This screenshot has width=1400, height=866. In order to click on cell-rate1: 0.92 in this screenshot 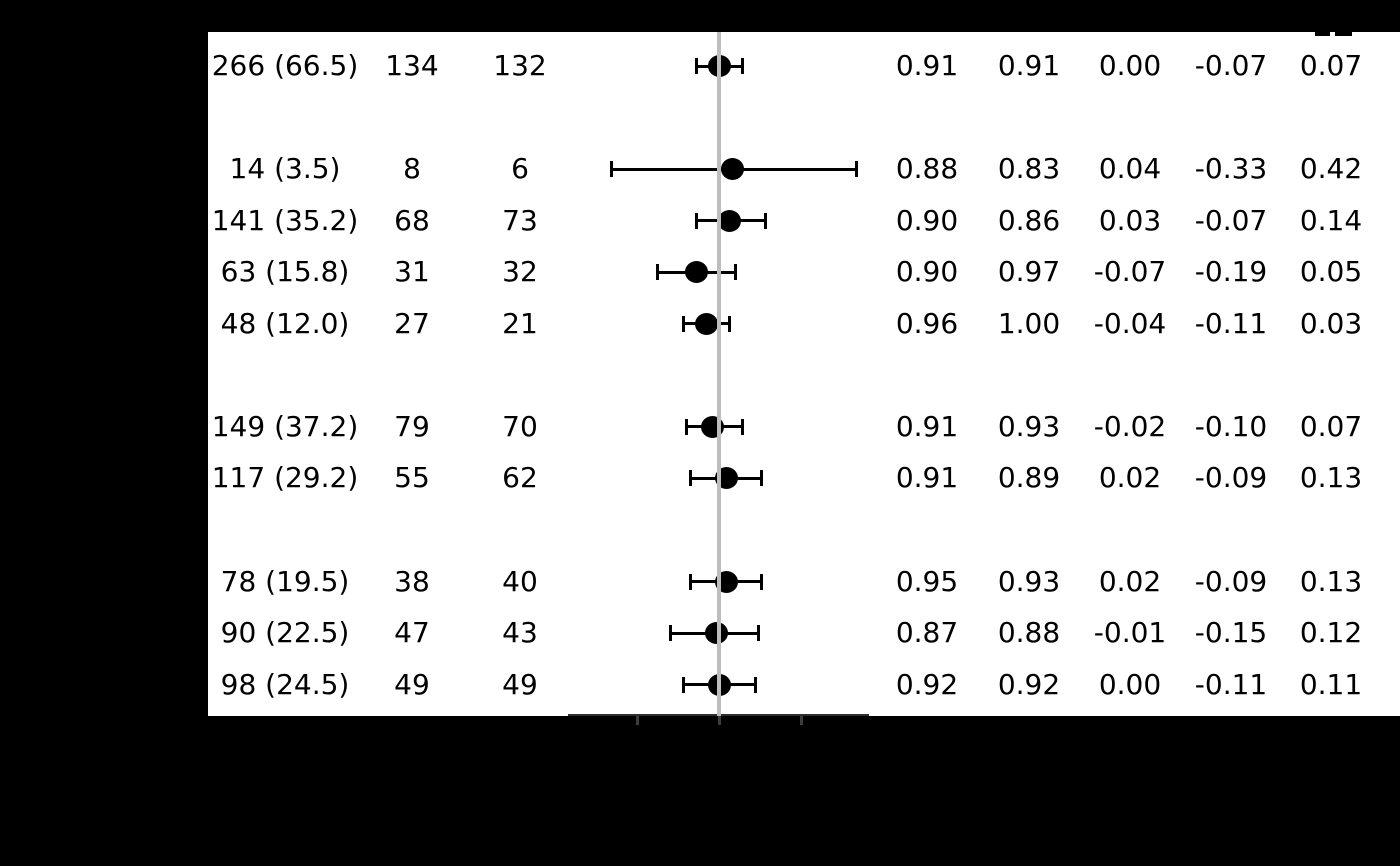, I will do `click(927, 684)`.